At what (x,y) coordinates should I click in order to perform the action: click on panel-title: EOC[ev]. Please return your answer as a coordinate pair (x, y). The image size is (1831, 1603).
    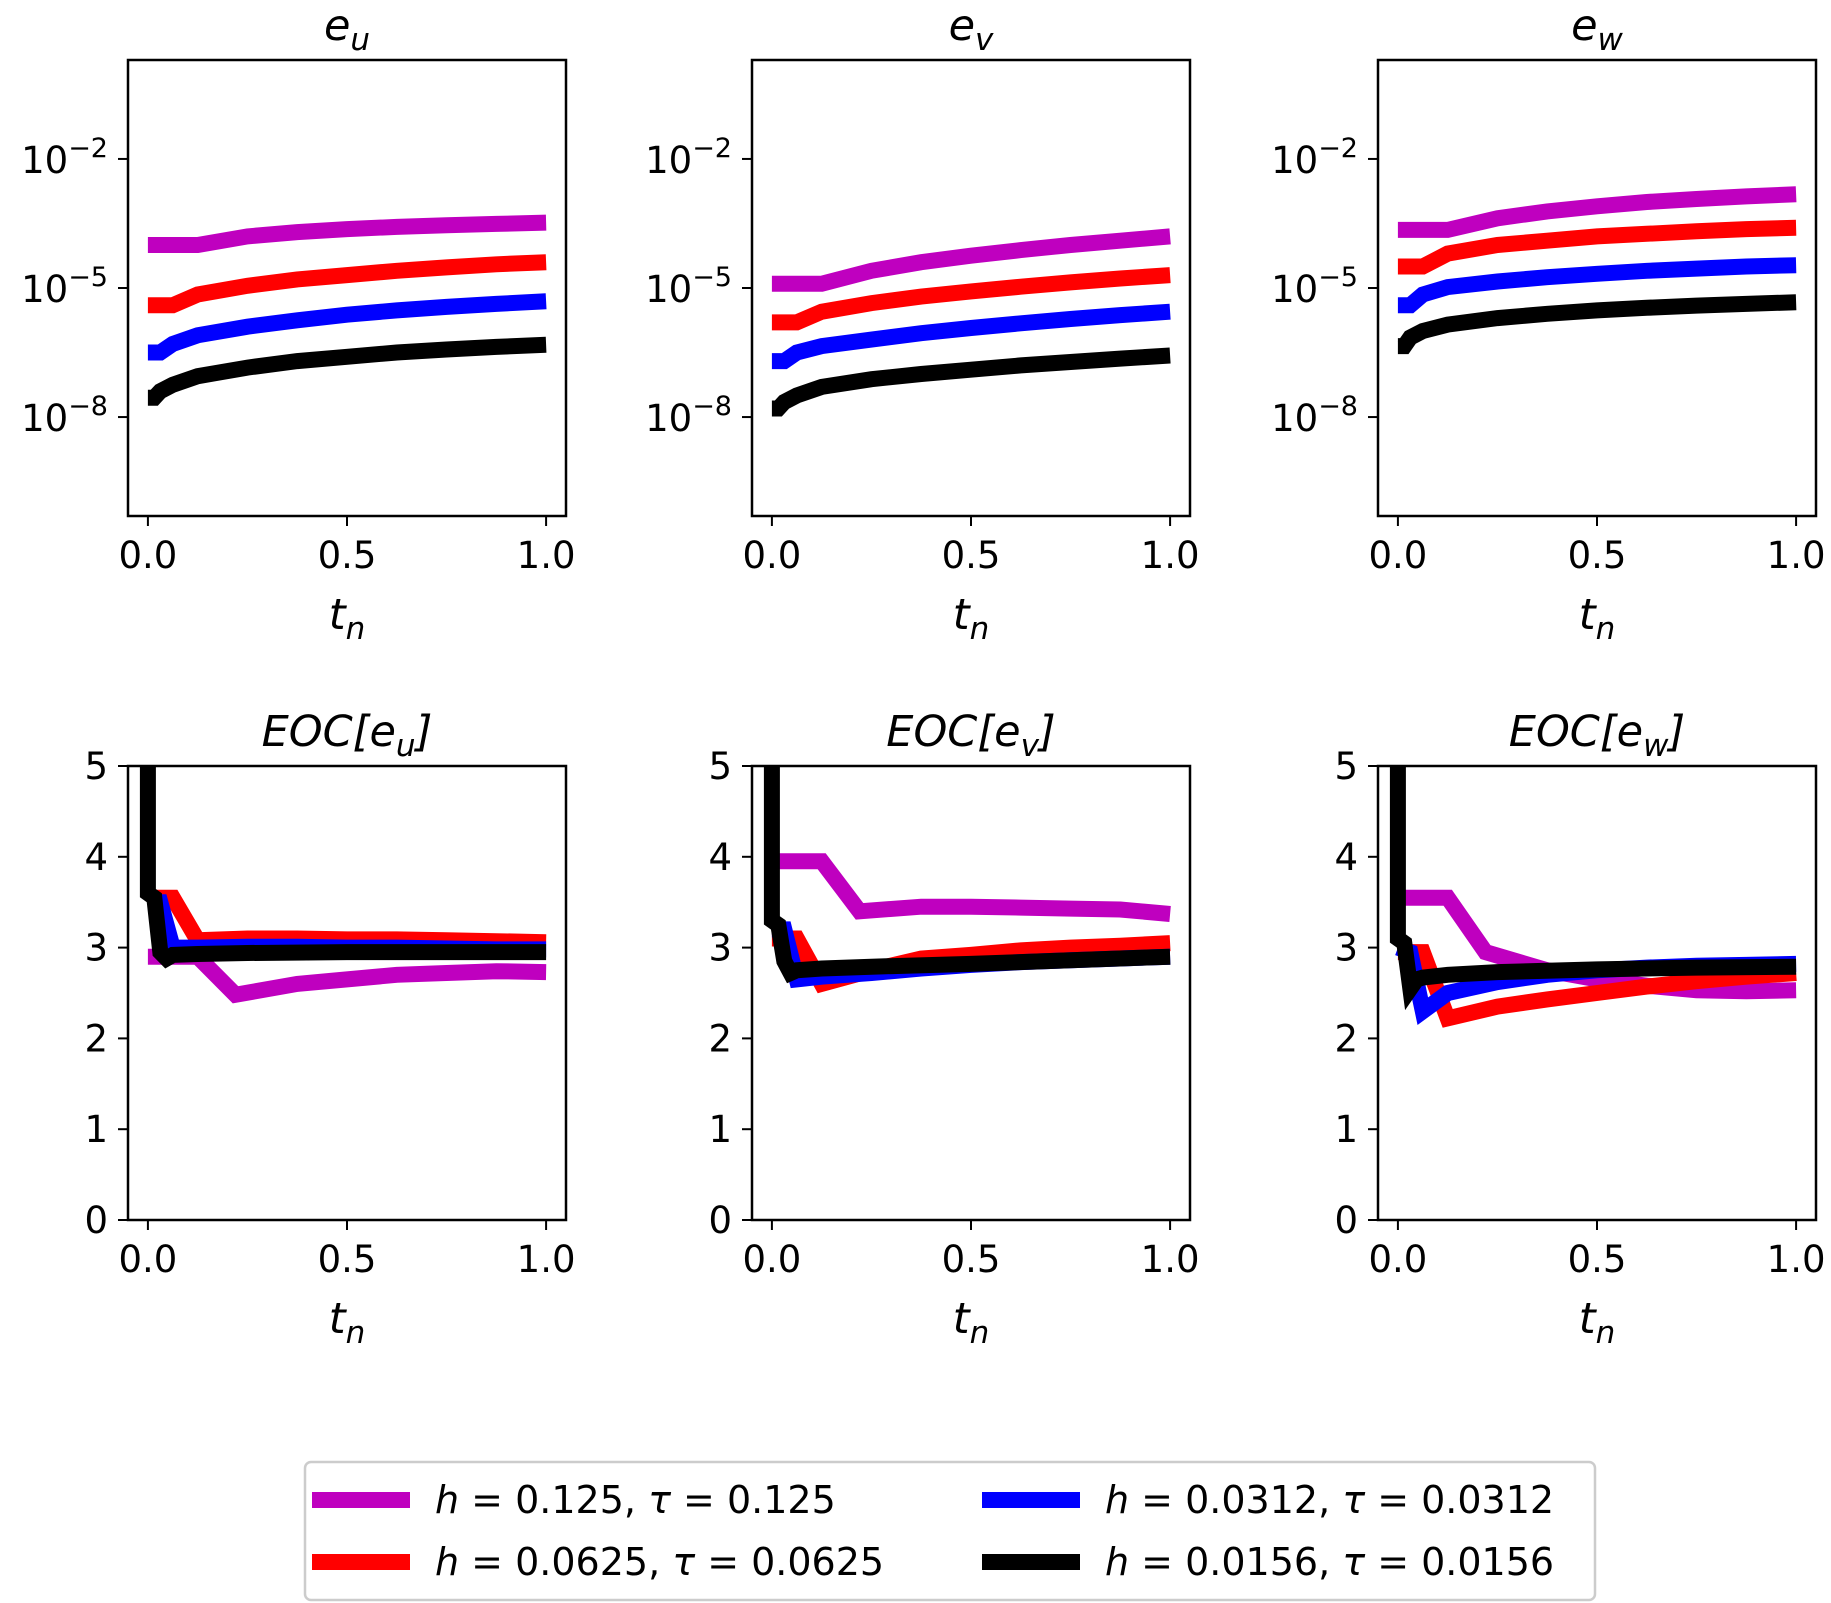
    Looking at the image, I should click on (970, 735).